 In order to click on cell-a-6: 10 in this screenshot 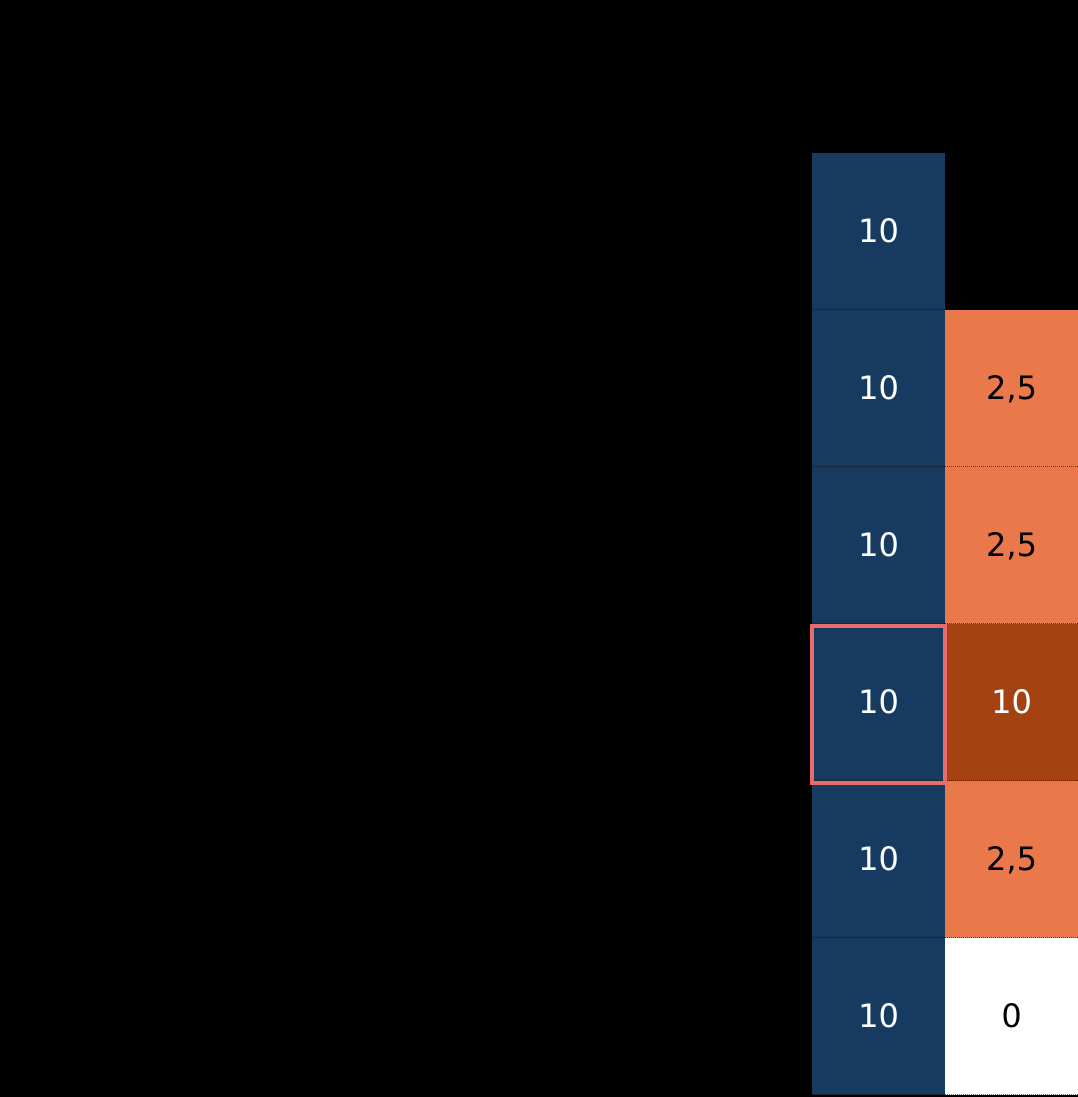, I will do `click(878, 1016)`.